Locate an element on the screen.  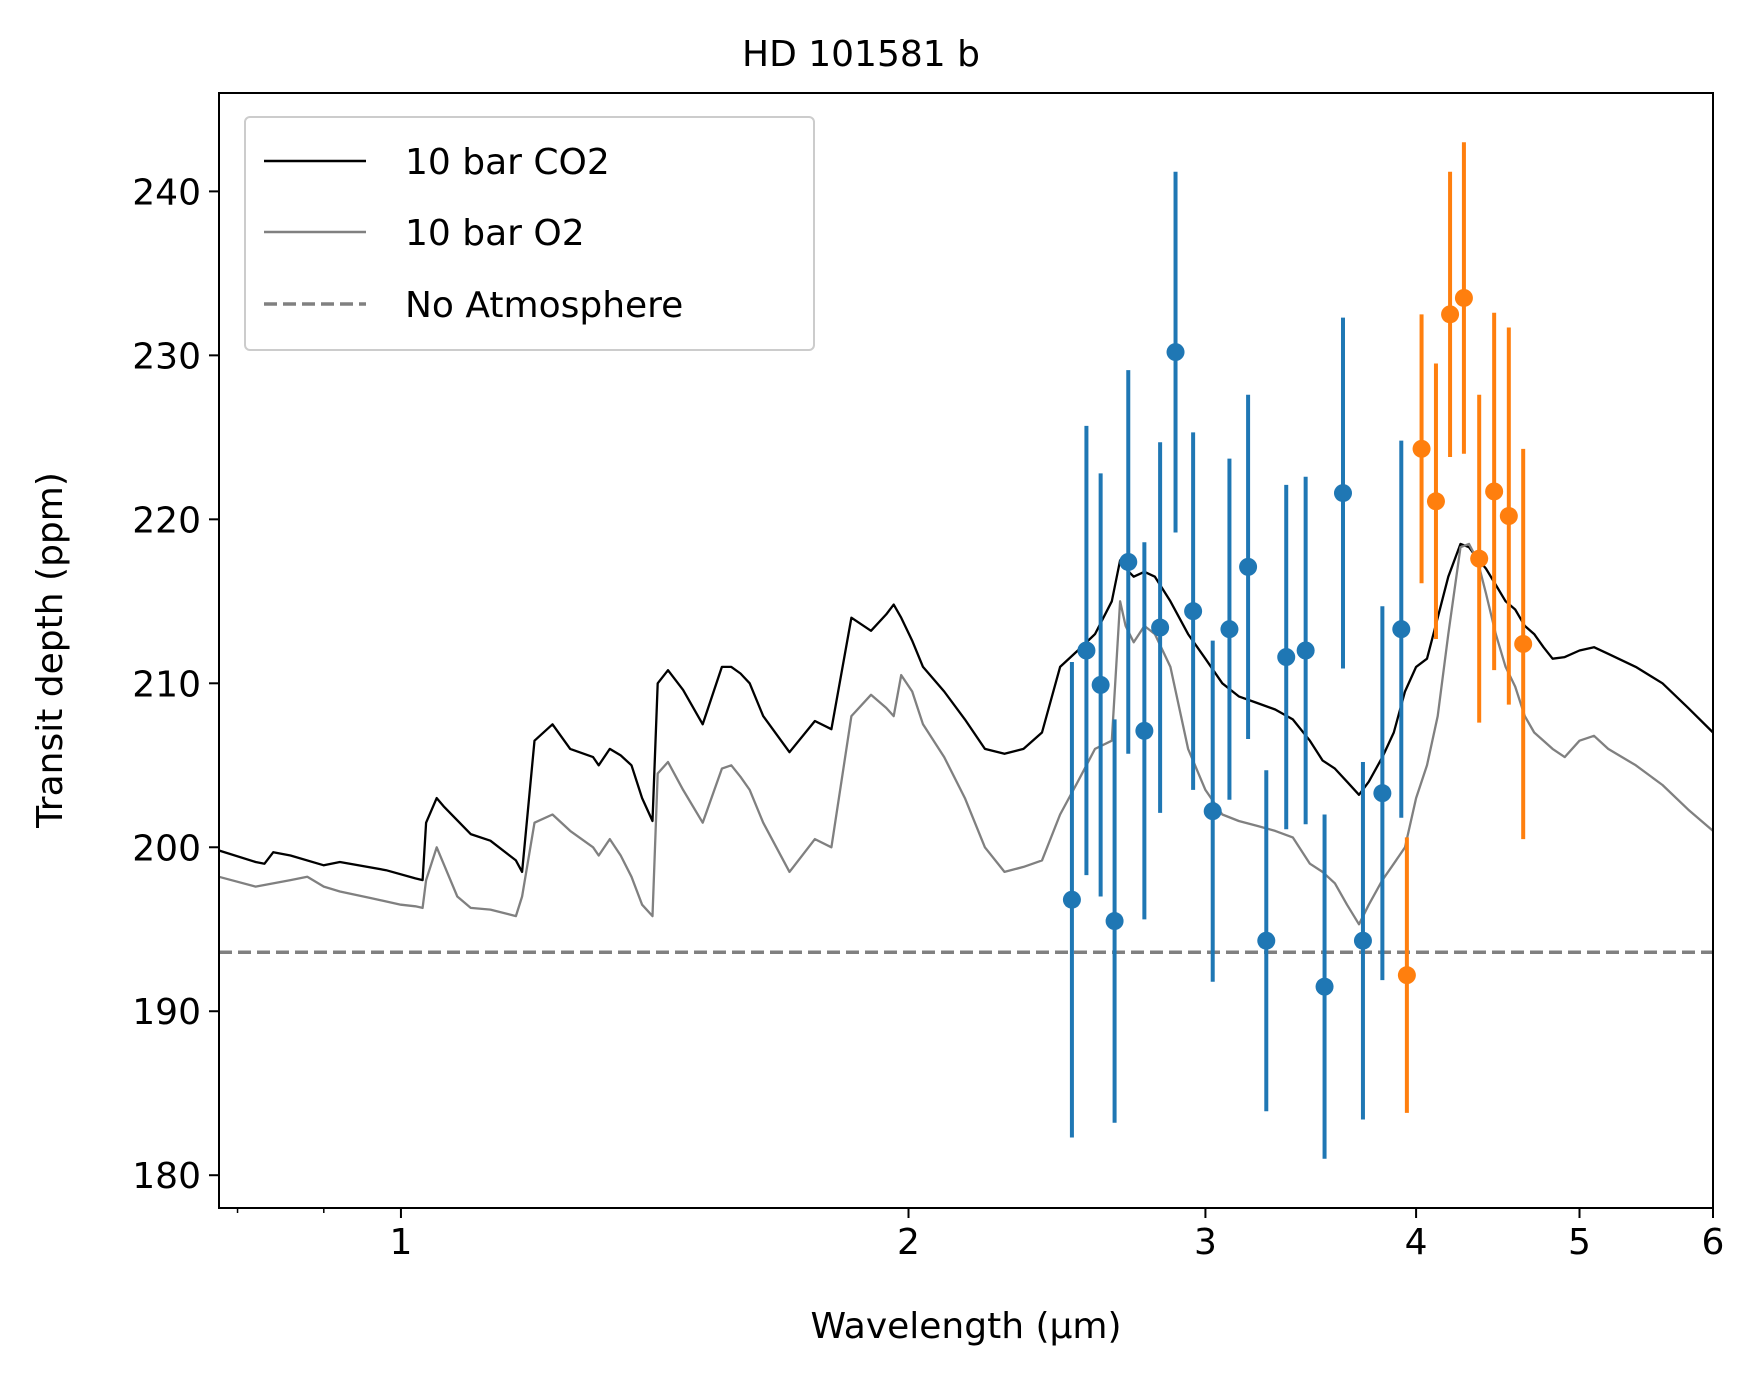
legend-label-co2: 10 bar CO2 is located at coordinates (507, 162).